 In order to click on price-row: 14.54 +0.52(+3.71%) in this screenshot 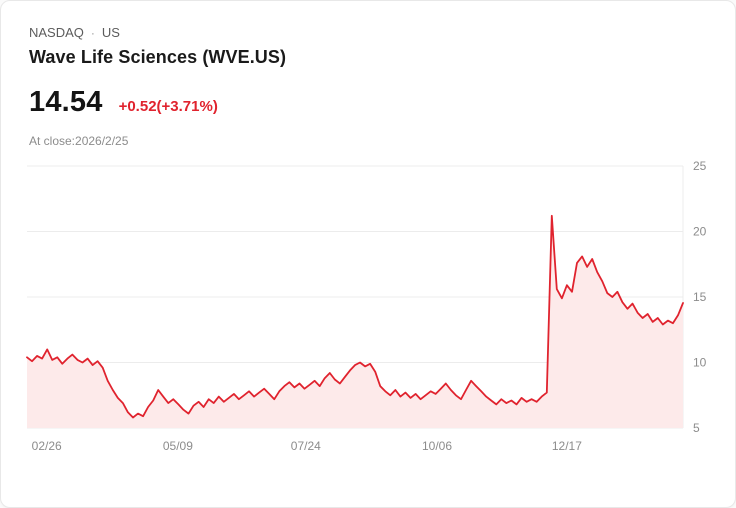, I will do `click(368, 102)`.